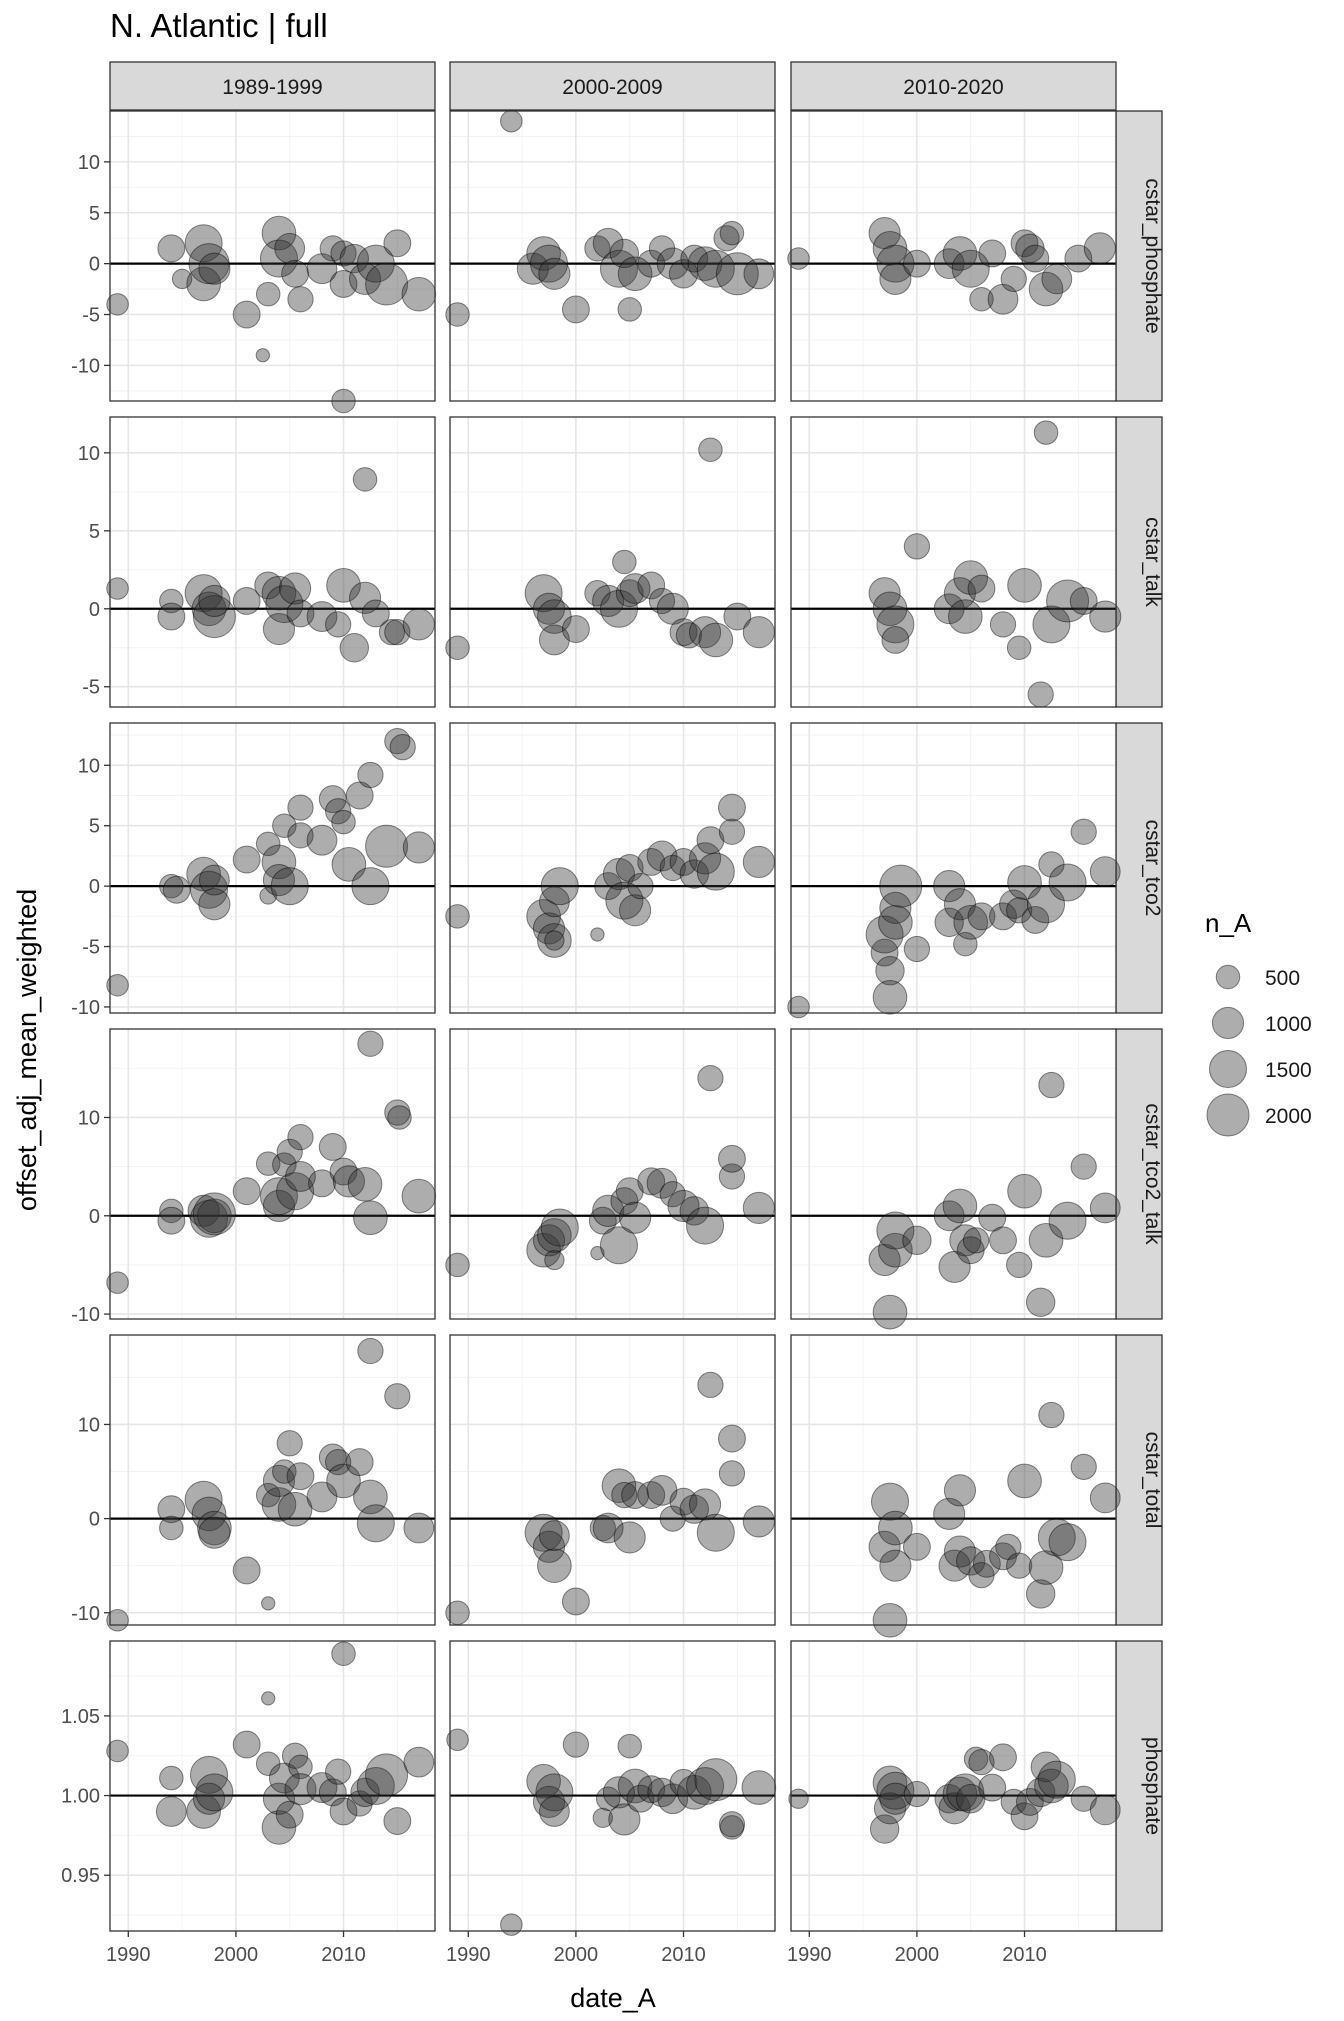  I want to click on y-axis-label: offset_adj_mean_weighted, so click(27, 1050).